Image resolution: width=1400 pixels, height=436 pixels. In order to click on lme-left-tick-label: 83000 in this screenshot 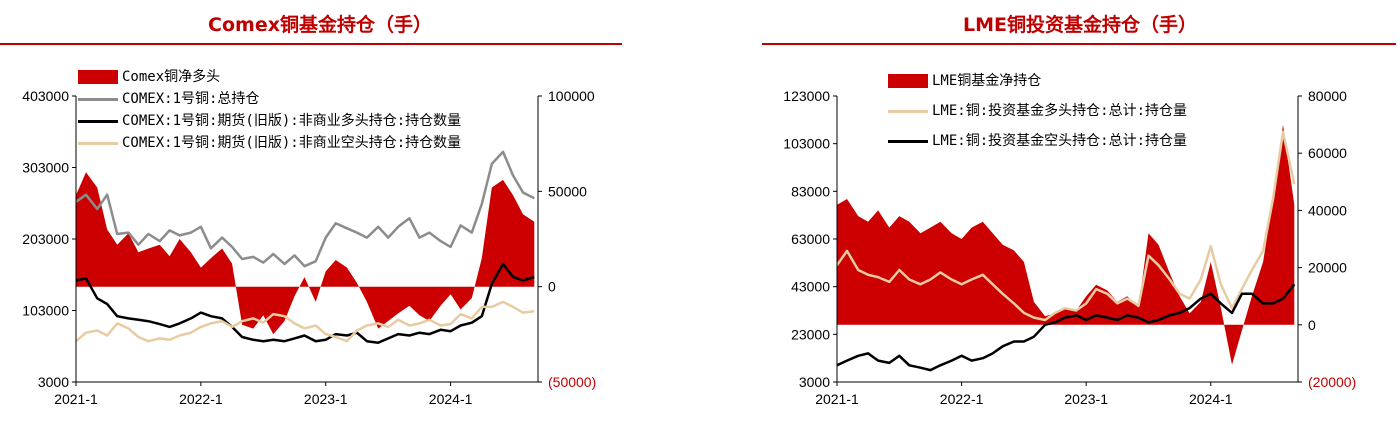, I will do `click(810, 191)`.